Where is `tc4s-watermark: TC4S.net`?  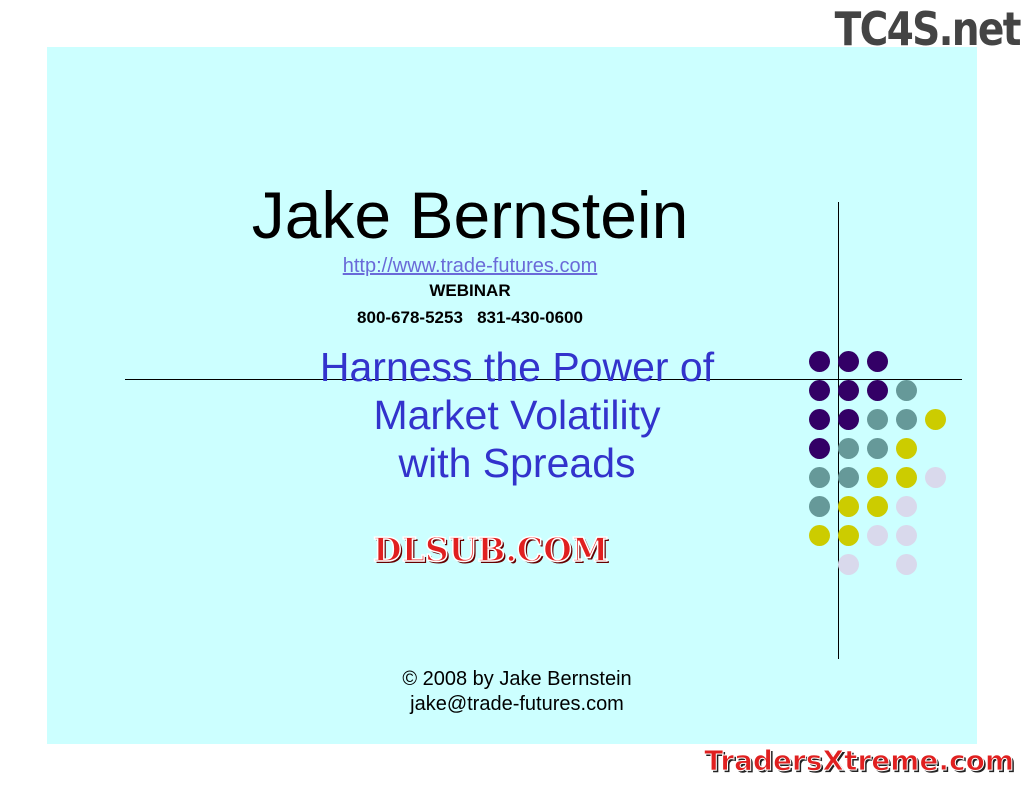 tc4s-watermark: TC4S.net is located at coordinates (928, 29).